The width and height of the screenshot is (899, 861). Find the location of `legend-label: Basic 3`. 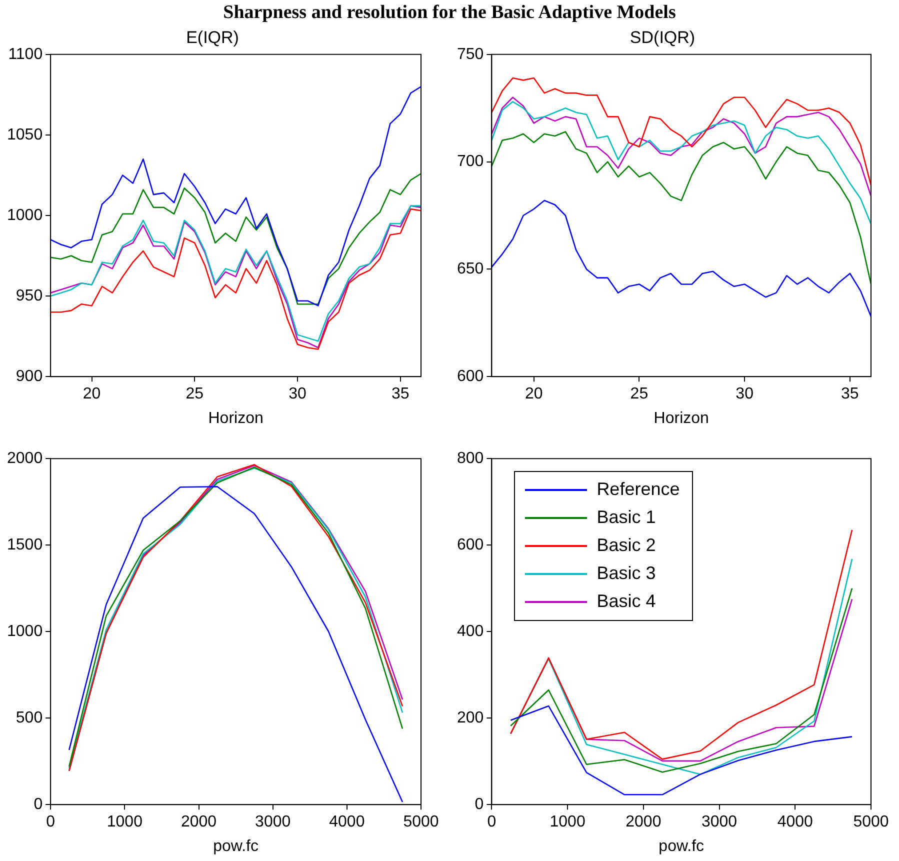

legend-label: Basic 3 is located at coordinates (626, 573).